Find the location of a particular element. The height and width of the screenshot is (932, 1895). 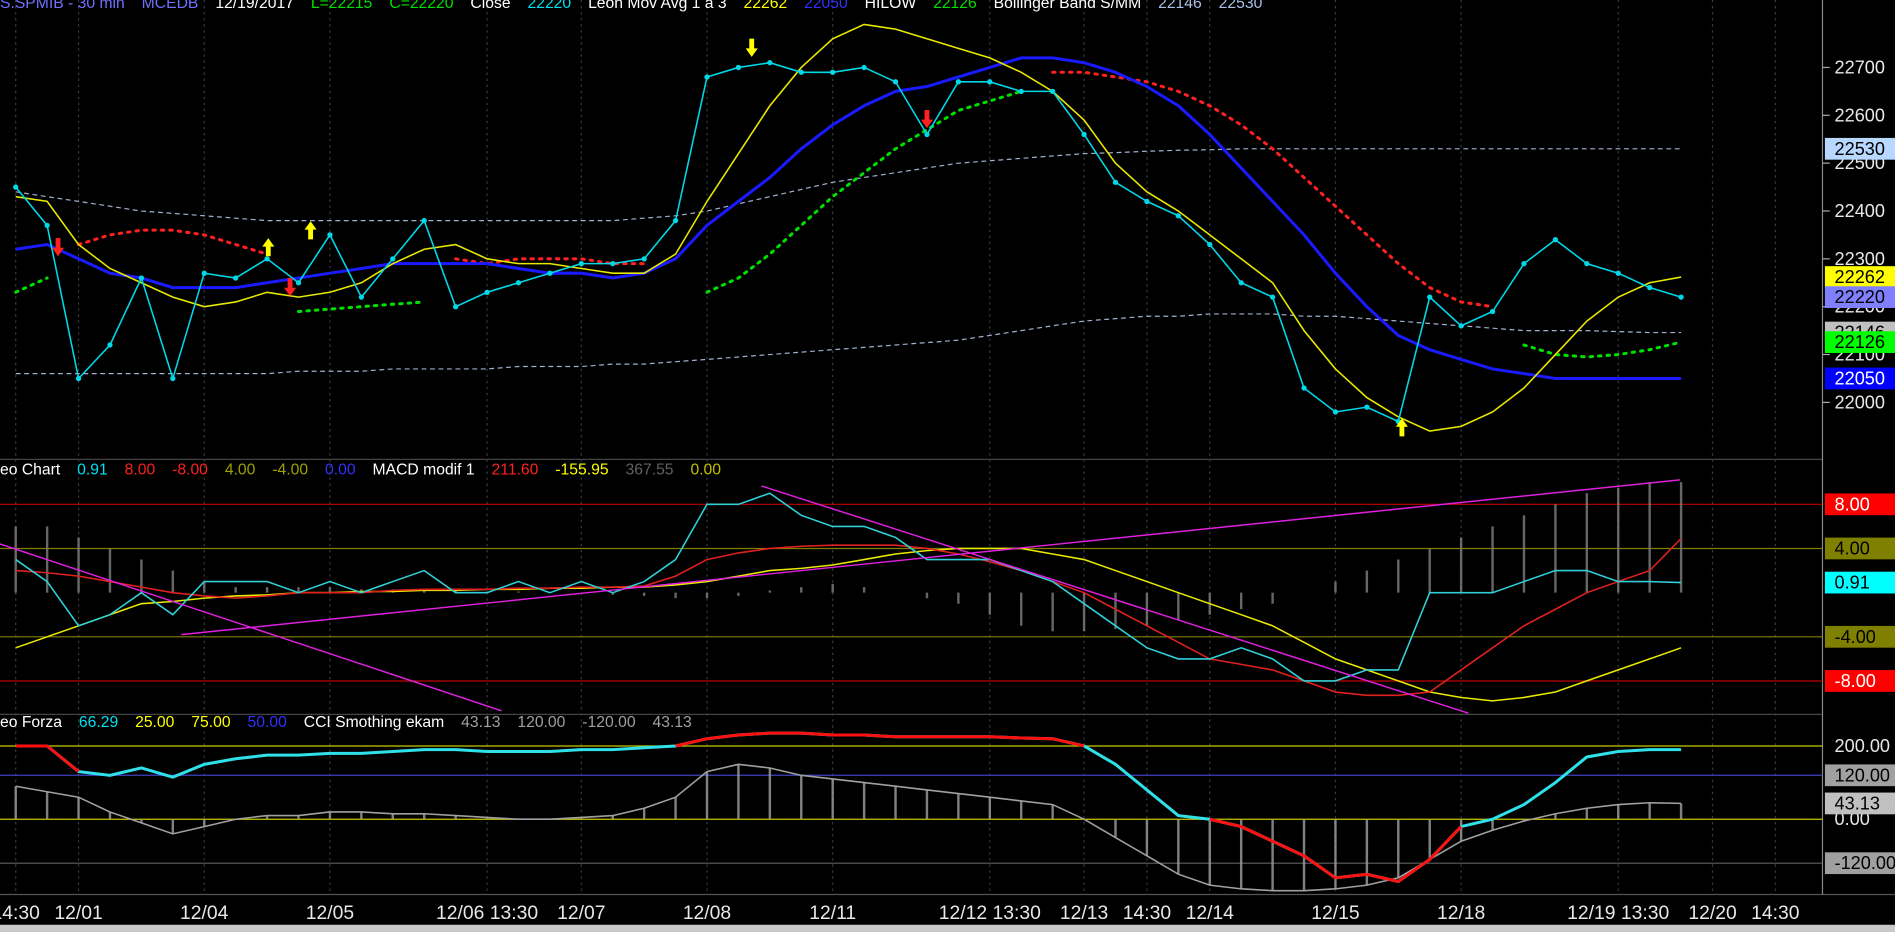

x-tick-label: 12/15 is located at coordinates (1335, 913).